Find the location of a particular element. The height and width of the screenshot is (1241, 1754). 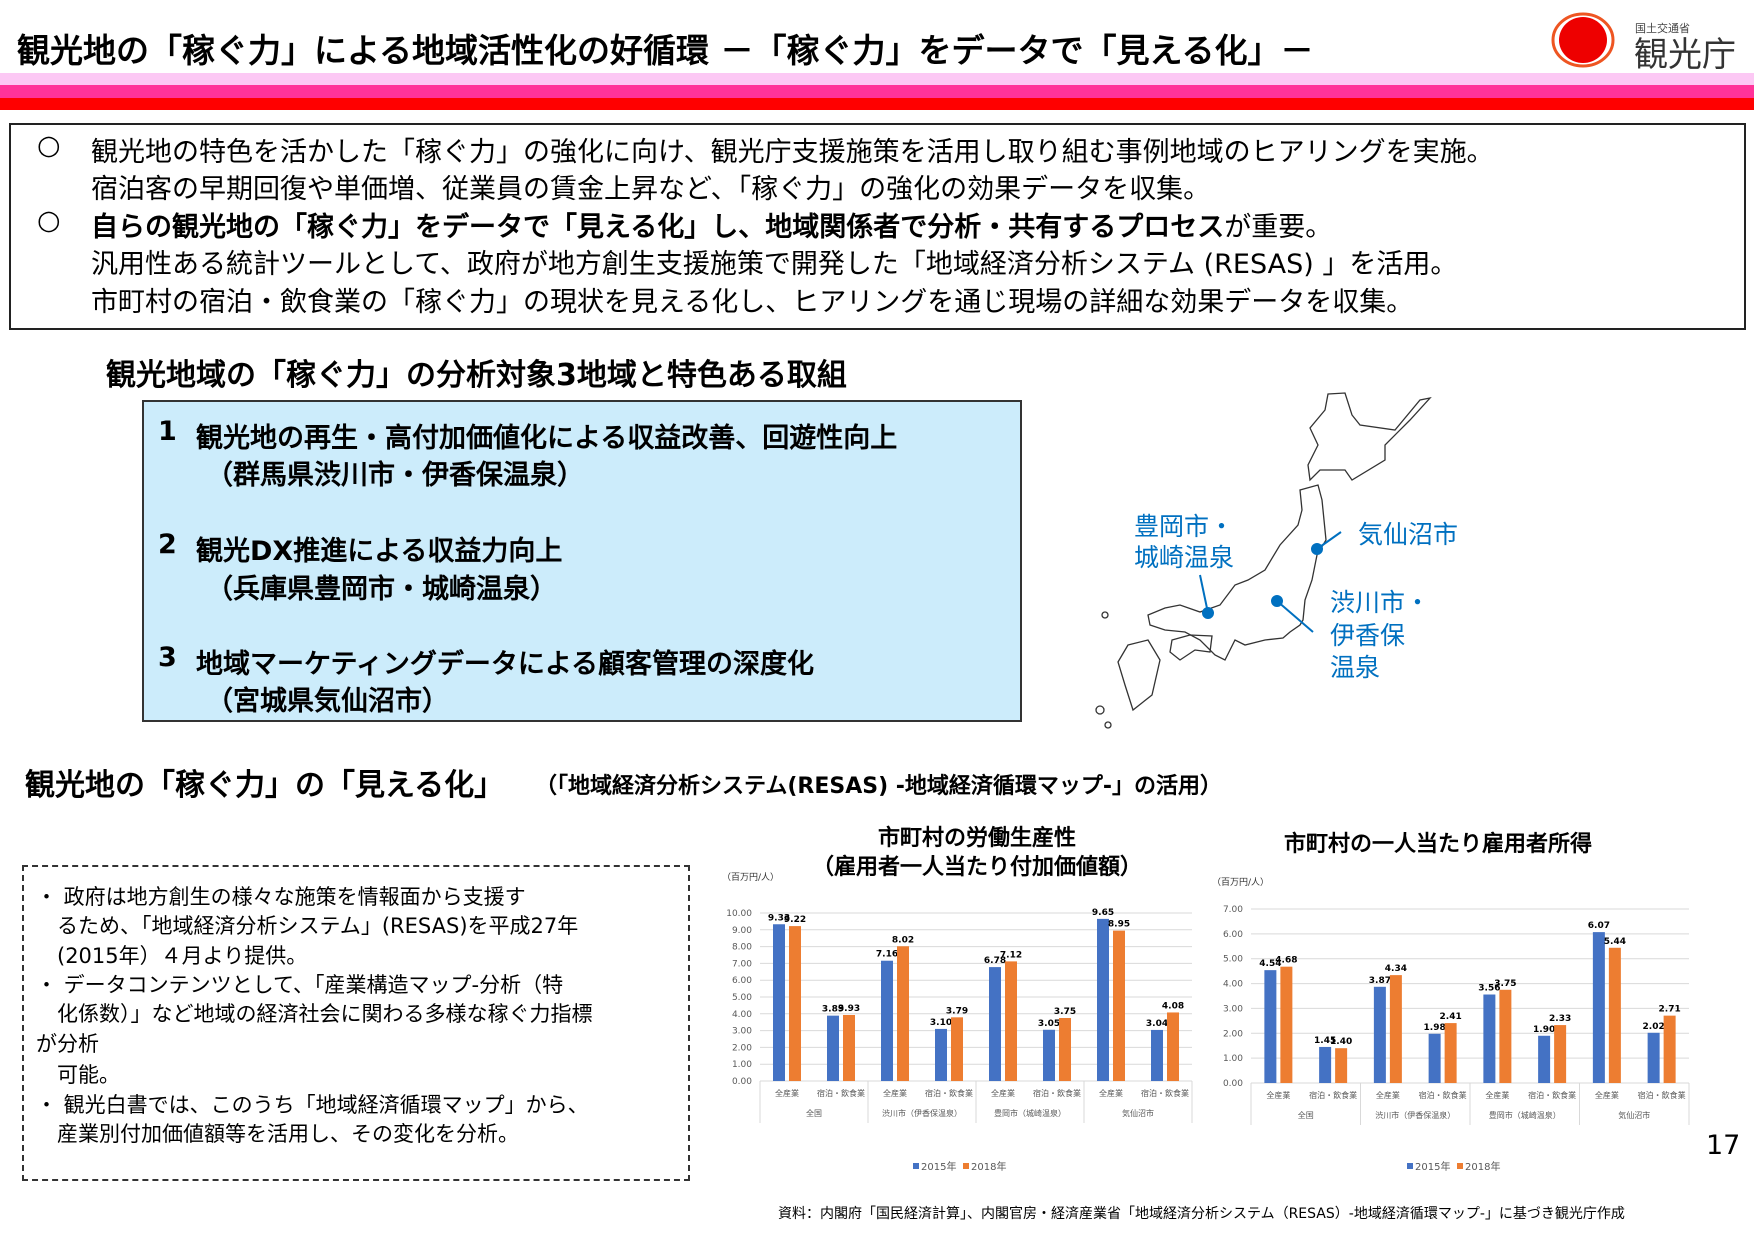

data-label: 4.08 is located at coordinates (1173, 1006).